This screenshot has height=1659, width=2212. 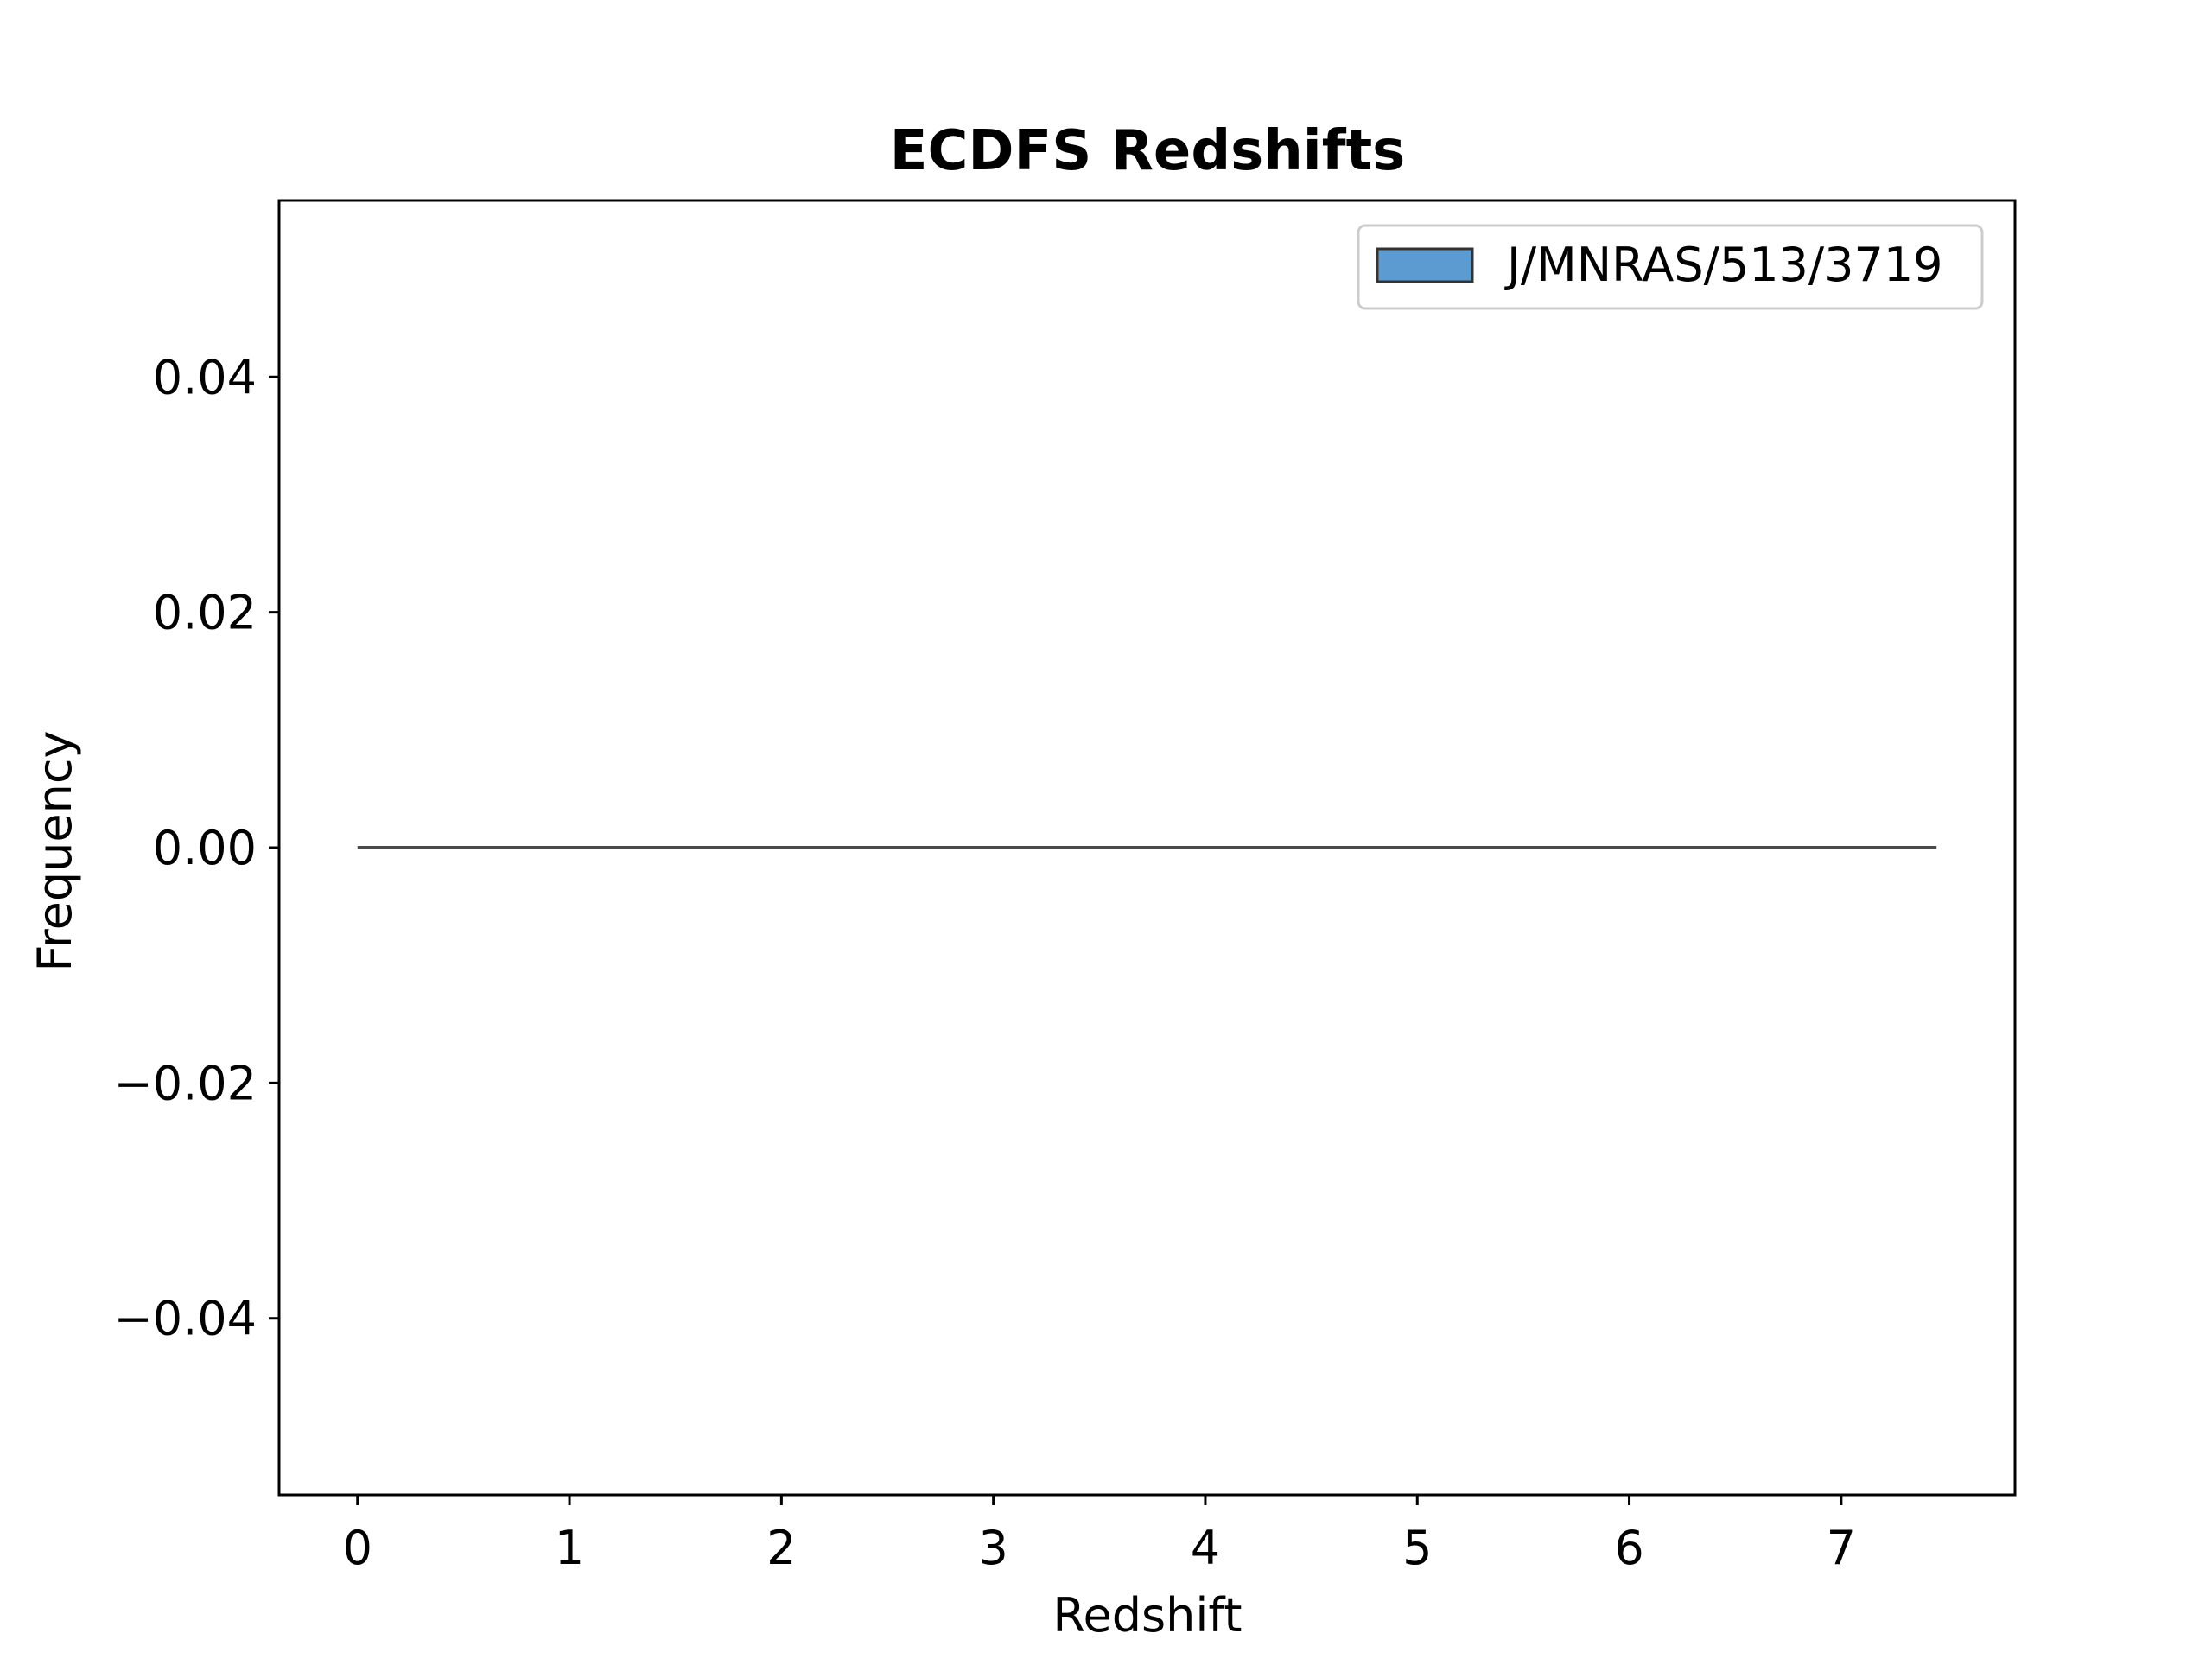 What do you see at coordinates (1841, 1548) in the screenshot?
I see `x-tick-label: 7` at bounding box center [1841, 1548].